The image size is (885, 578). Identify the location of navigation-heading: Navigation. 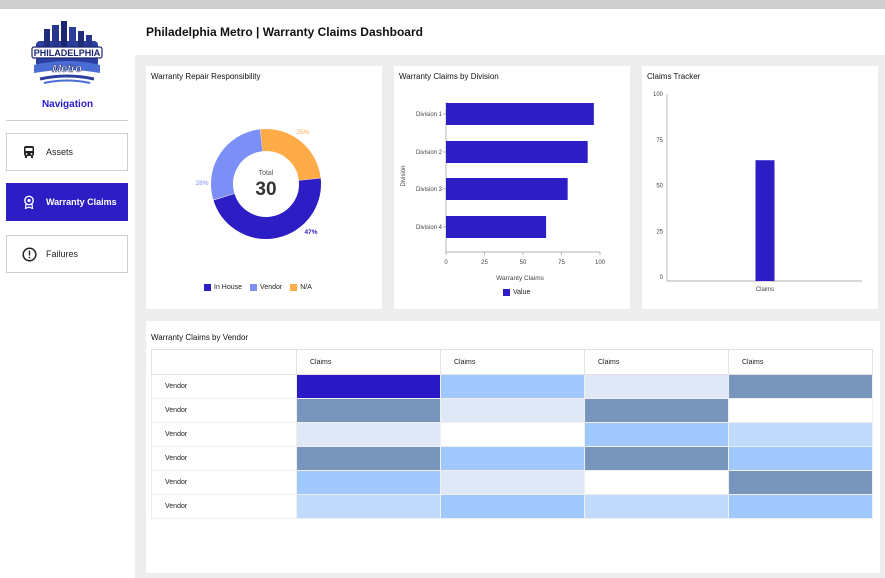
(67, 104).